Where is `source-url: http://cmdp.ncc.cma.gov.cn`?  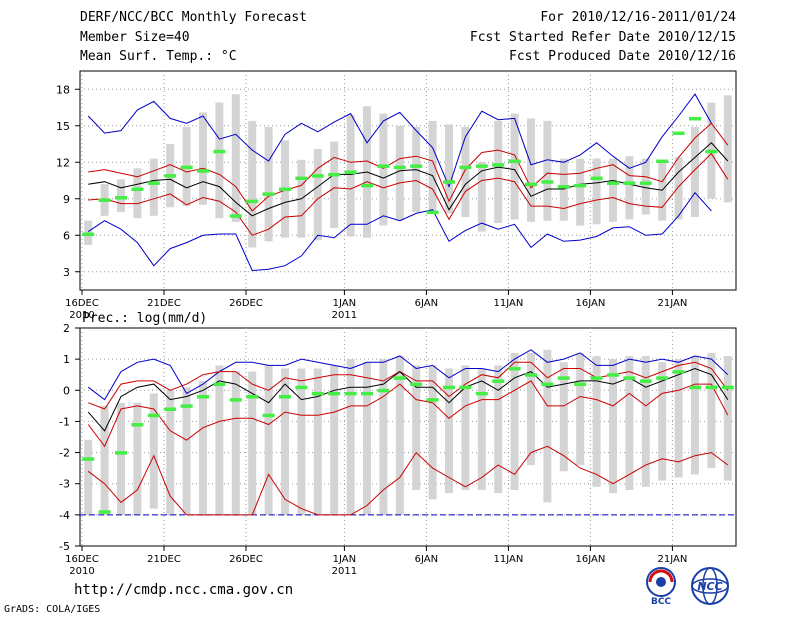 source-url: http://cmdp.ncc.cma.gov.cn is located at coordinates (184, 590).